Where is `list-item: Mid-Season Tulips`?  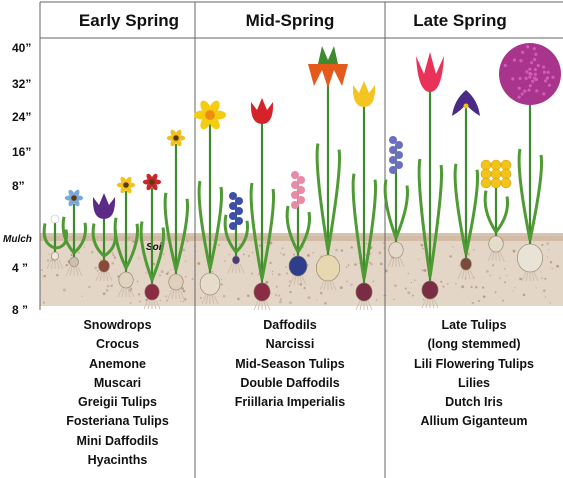
list-item: Mid-Season Tulips is located at coordinates (290, 363).